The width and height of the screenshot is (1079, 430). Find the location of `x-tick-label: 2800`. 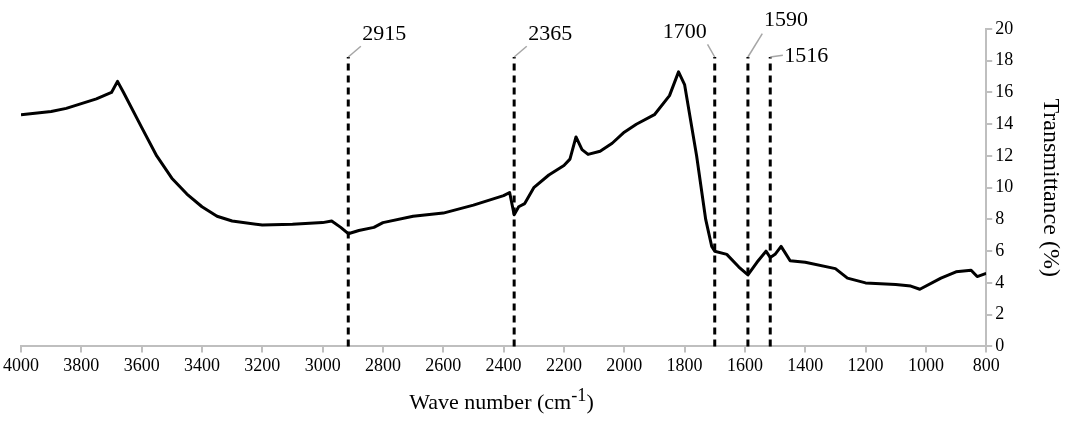

x-tick-label: 2800 is located at coordinates (382, 364).